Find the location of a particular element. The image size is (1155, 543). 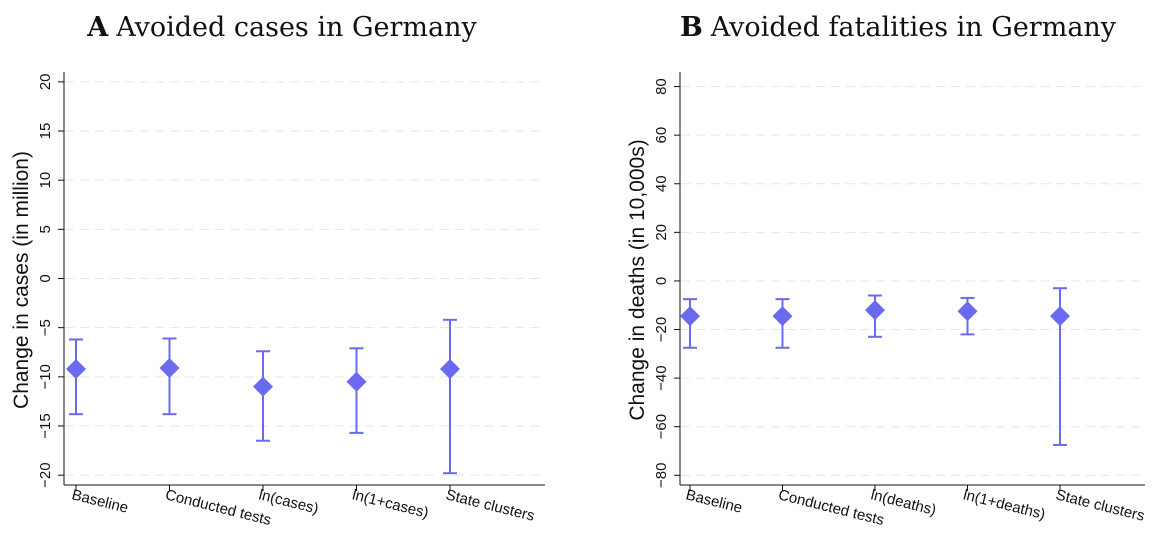

panel-b-title-text: Avoided fatalities in Germany is located at coordinates (913, 27).